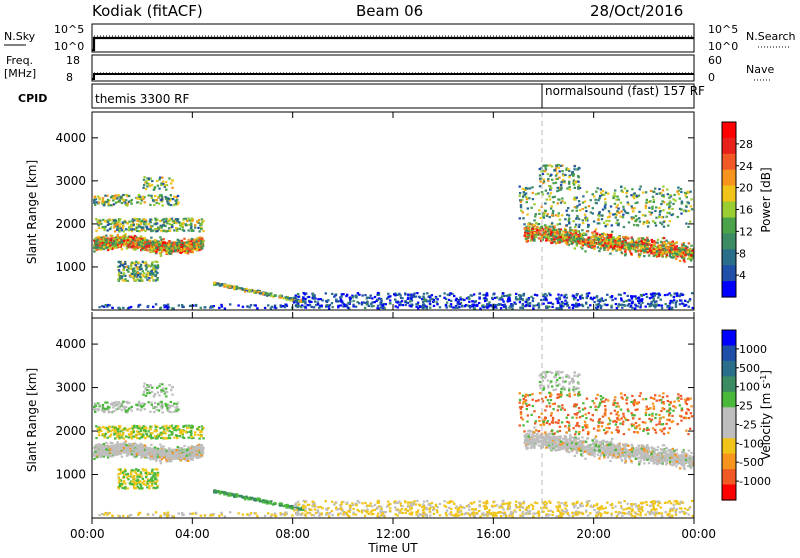  What do you see at coordinates (73, 60) in the screenshot?
I see `freq-tick-top: 18` at bounding box center [73, 60].